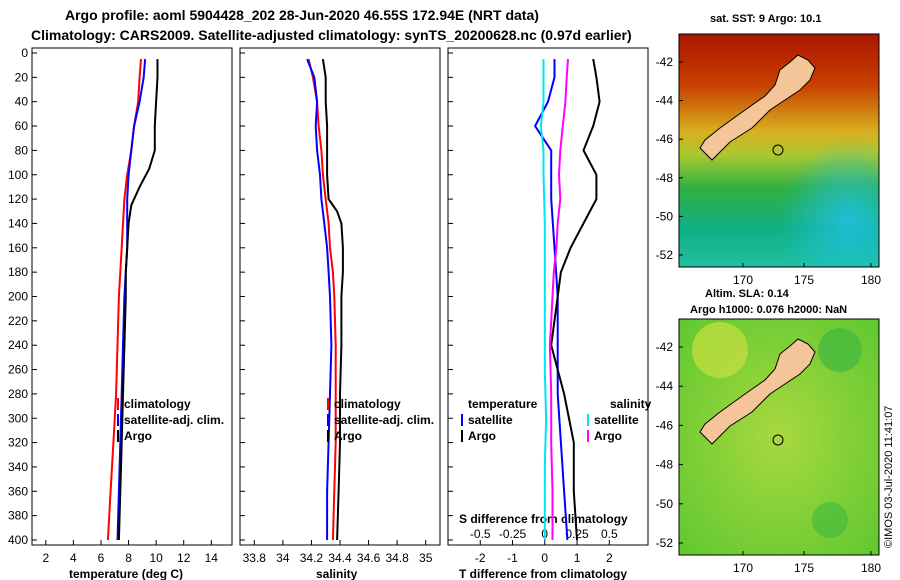  I want to click on x-tick-label: -1, so click(512, 558).